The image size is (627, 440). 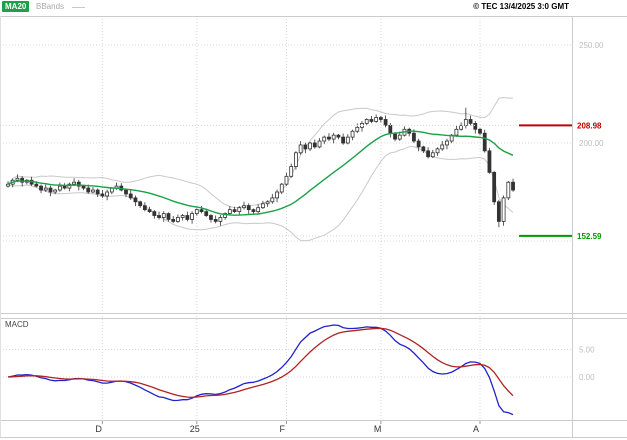 I want to click on bbands-legend-swatch, so click(x=78, y=7).